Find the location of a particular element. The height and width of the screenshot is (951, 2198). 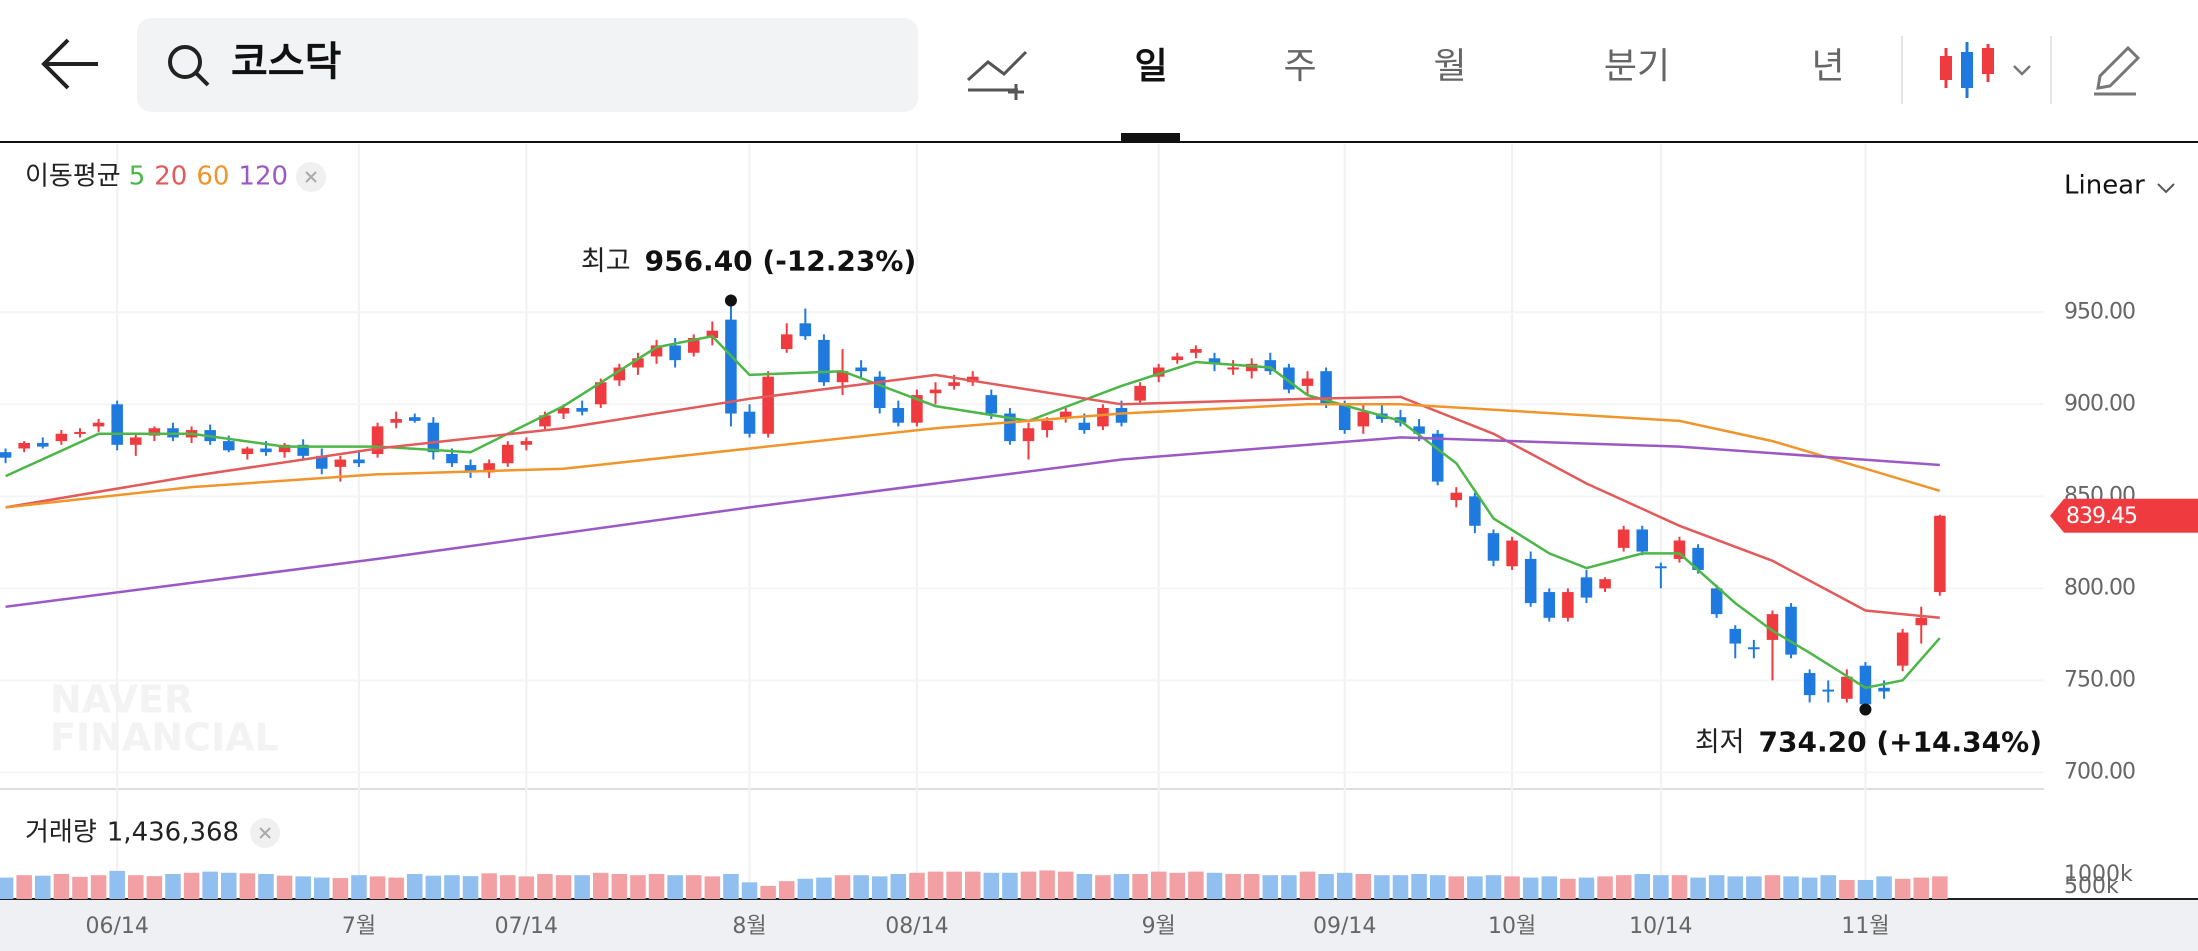

tab: 분기 is located at coordinates (1637, 66).